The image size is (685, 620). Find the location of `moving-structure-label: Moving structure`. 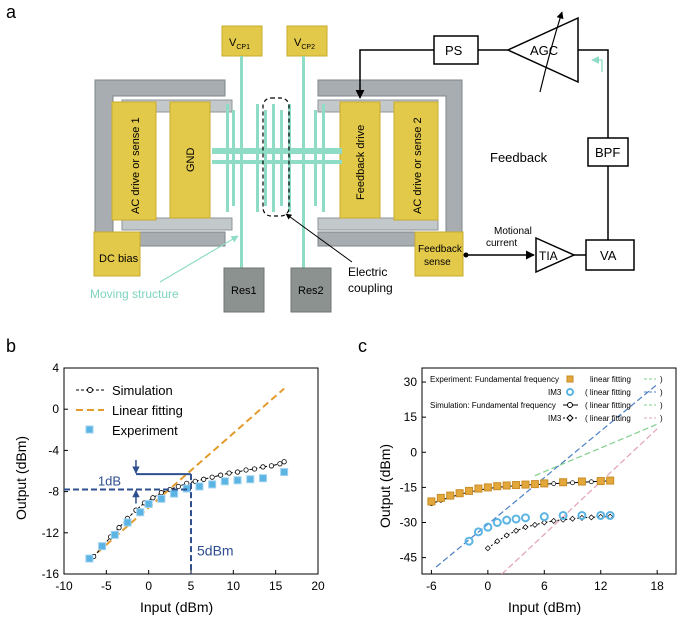

moving-structure-label: Moving structure is located at coordinates (134, 294).